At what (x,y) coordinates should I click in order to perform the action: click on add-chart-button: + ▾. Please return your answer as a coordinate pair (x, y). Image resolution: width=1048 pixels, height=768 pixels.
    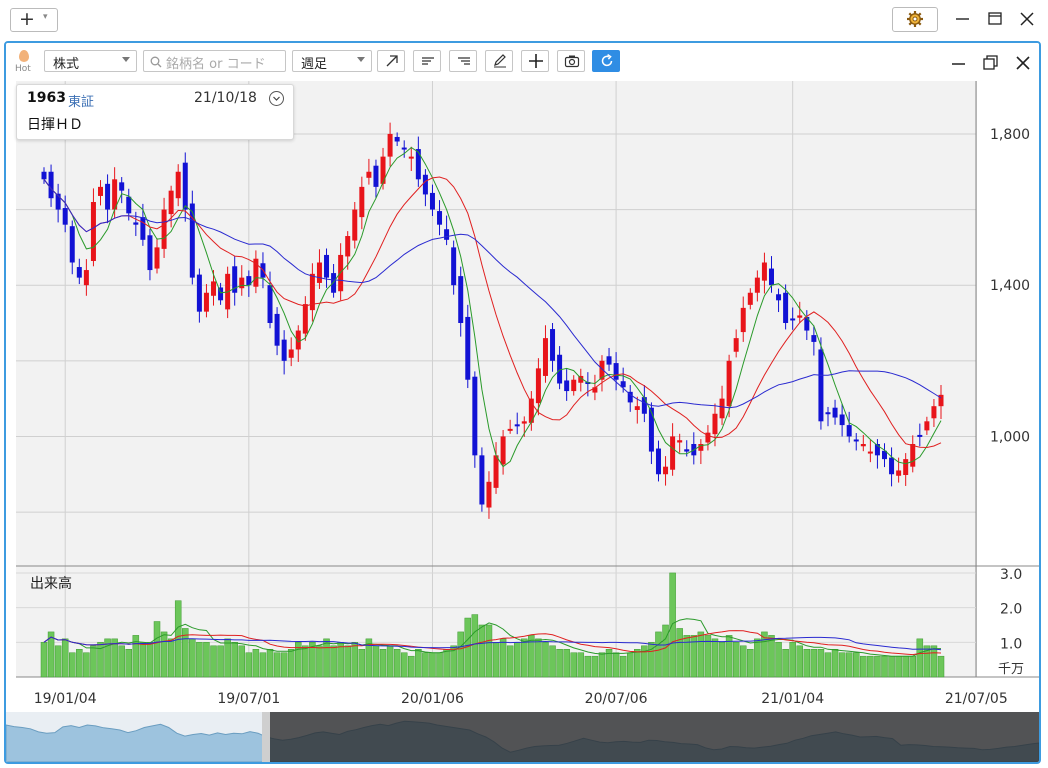
    Looking at the image, I should click on (34, 20).